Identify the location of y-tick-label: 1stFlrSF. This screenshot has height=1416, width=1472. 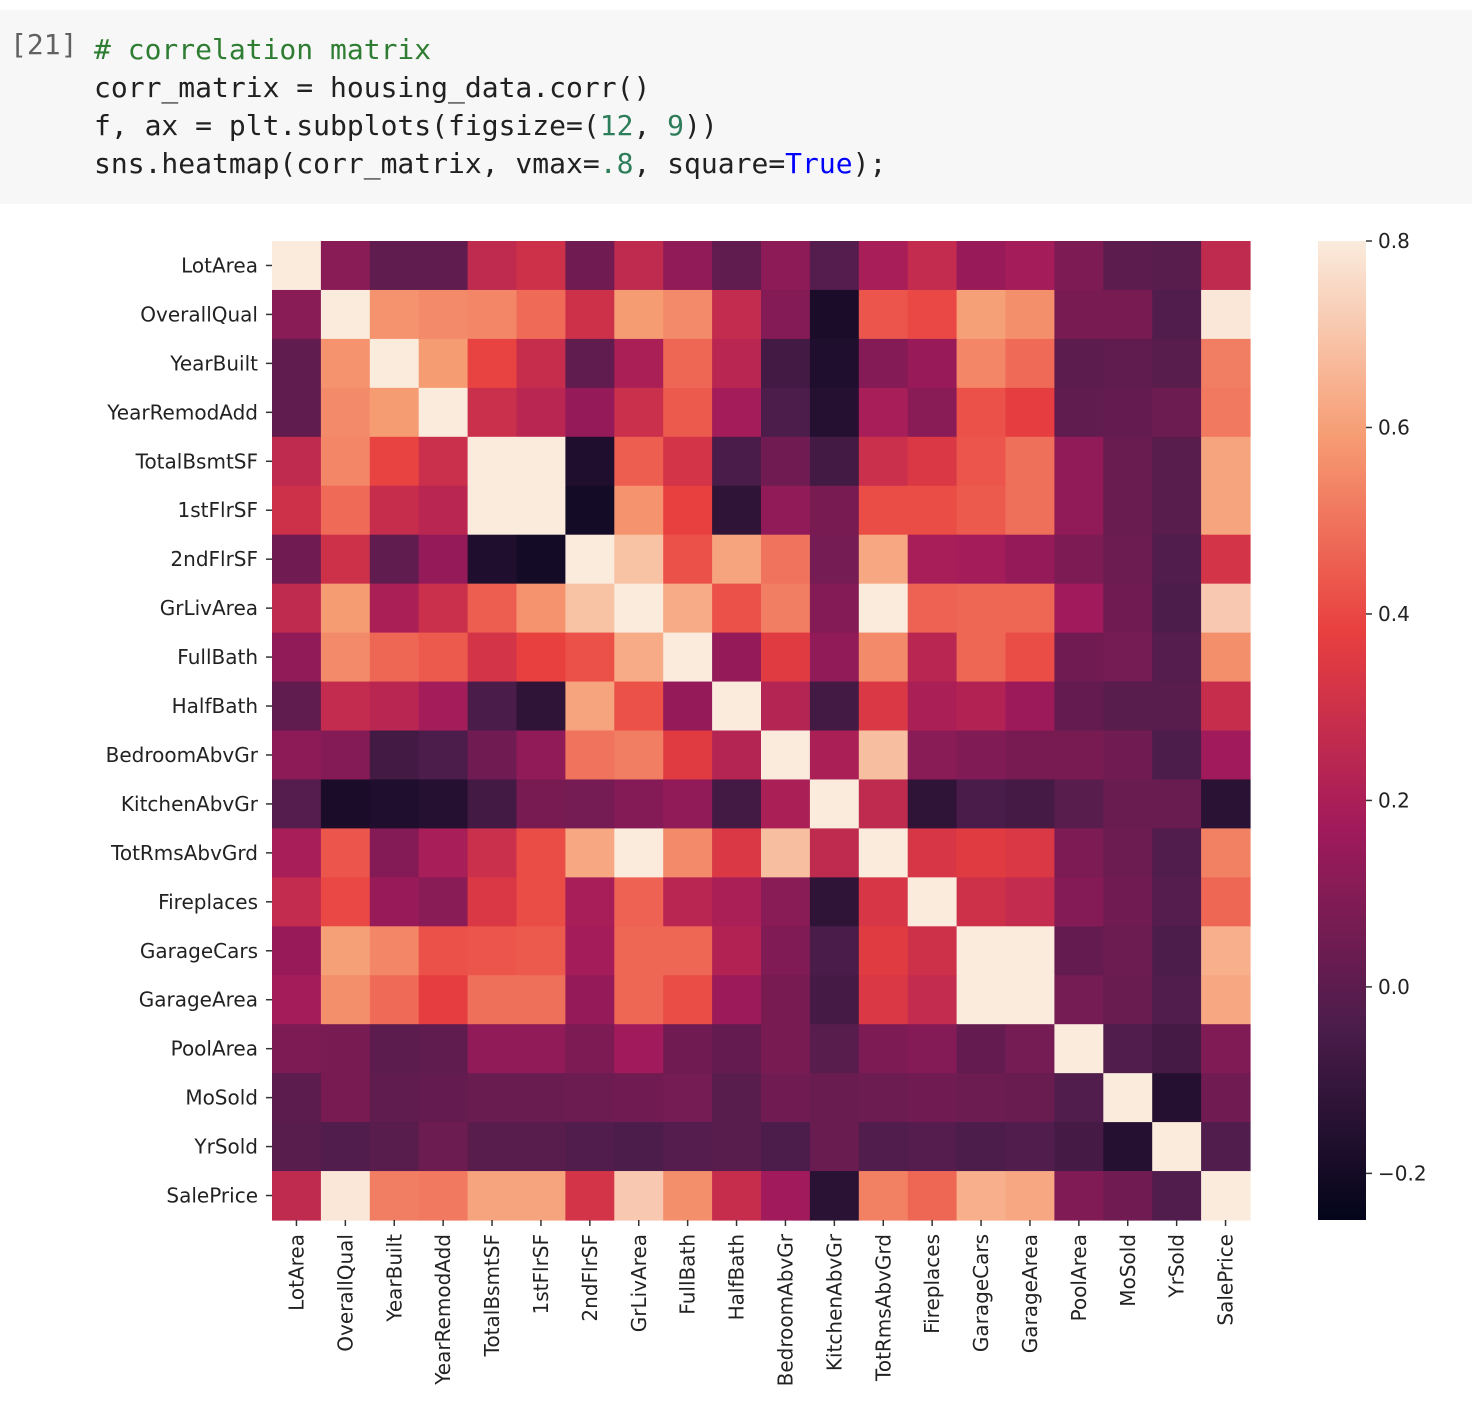
(218, 510).